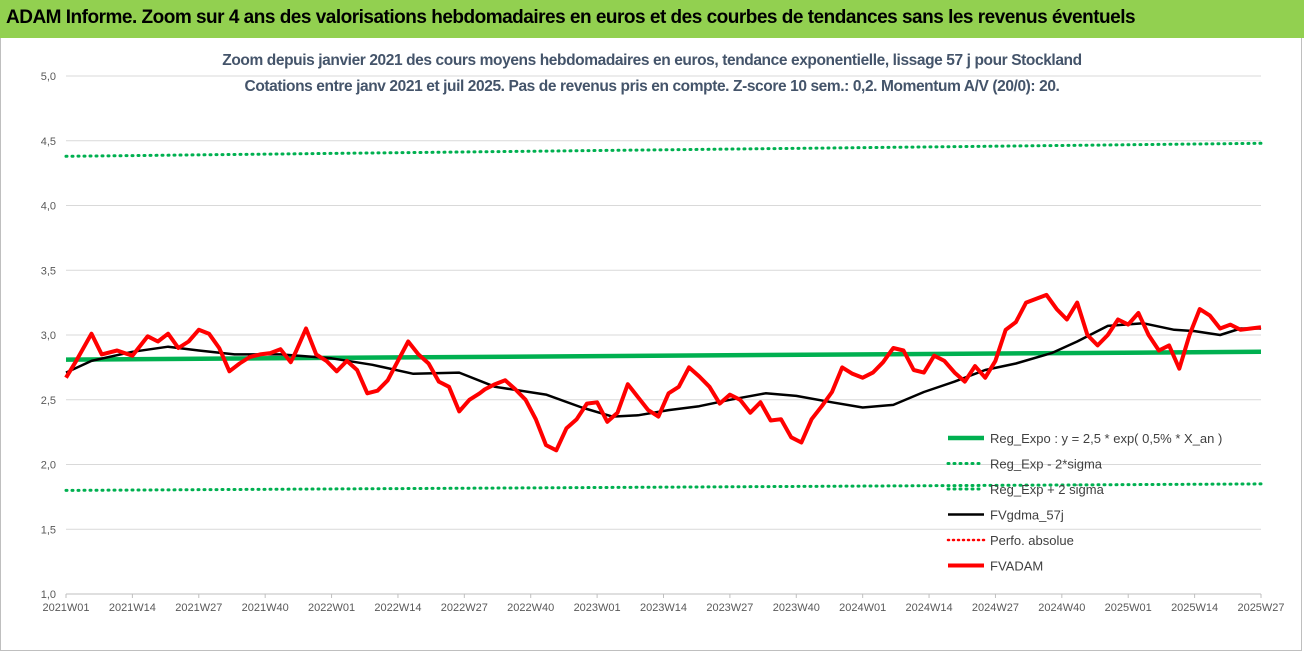  What do you see at coordinates (1027, 515) in the screenshot?
I see `legend-label: FVgdma_57j` at bounding box center [1027, 515].